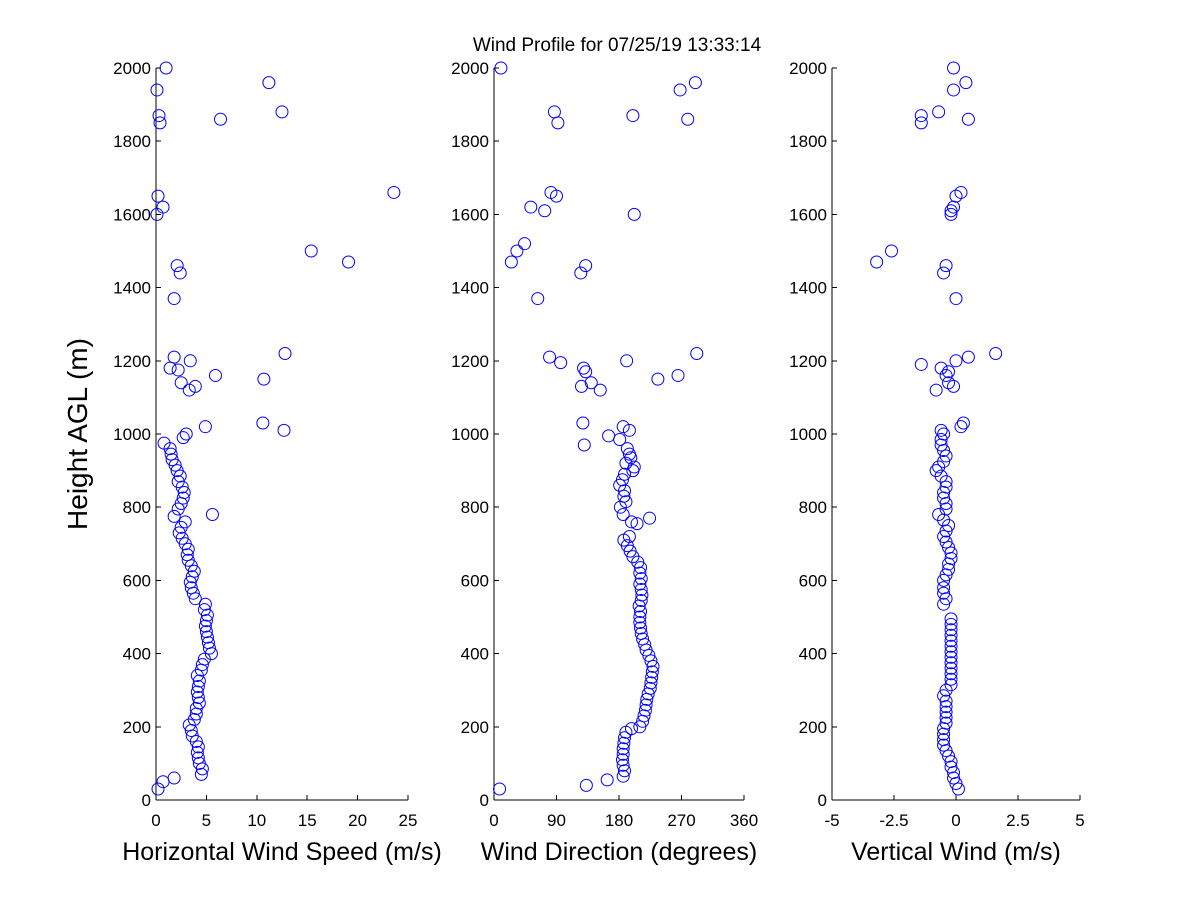 This screenshot has width=1200, height=900. I want to click on x-axis-label: Wind Direction (degrees), so click(619, 852).